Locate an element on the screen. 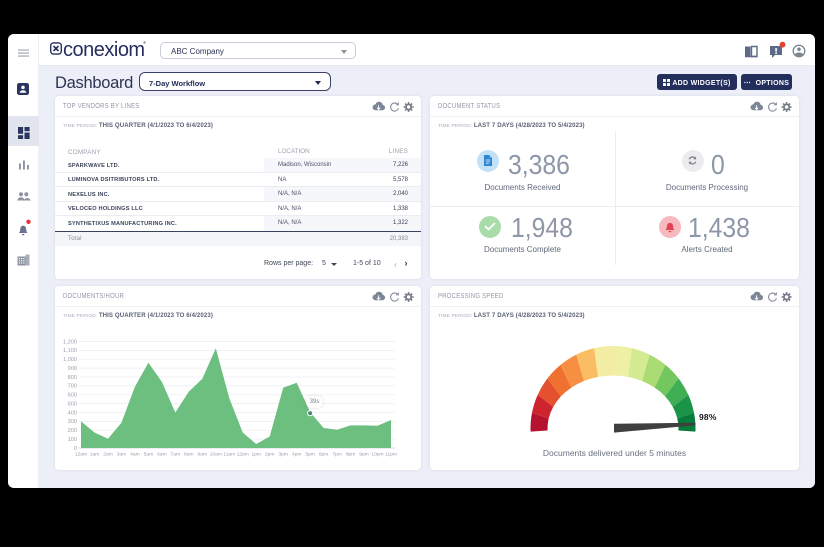 This screenshot has width=824, height=547. svg-text: 600 is located at coordinates (72, 396).